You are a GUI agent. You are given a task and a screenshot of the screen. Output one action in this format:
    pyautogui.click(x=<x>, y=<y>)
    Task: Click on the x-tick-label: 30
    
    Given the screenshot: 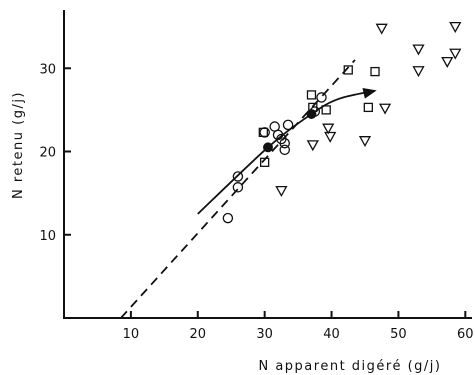 What is the action you would take?
    pyautogui.click(x=264, y=334)
    